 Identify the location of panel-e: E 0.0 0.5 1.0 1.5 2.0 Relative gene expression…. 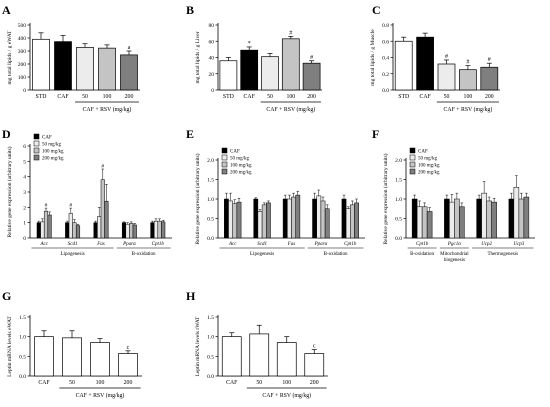
(275, 192).